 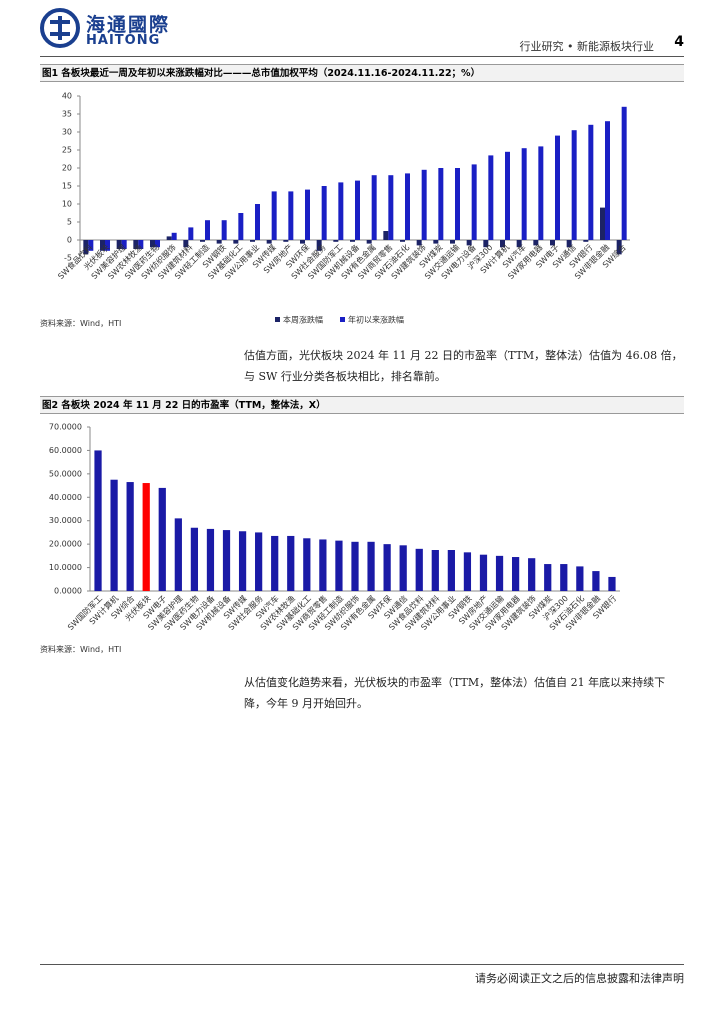 I want to click on page-number: 4, so click(x=679, y=42).